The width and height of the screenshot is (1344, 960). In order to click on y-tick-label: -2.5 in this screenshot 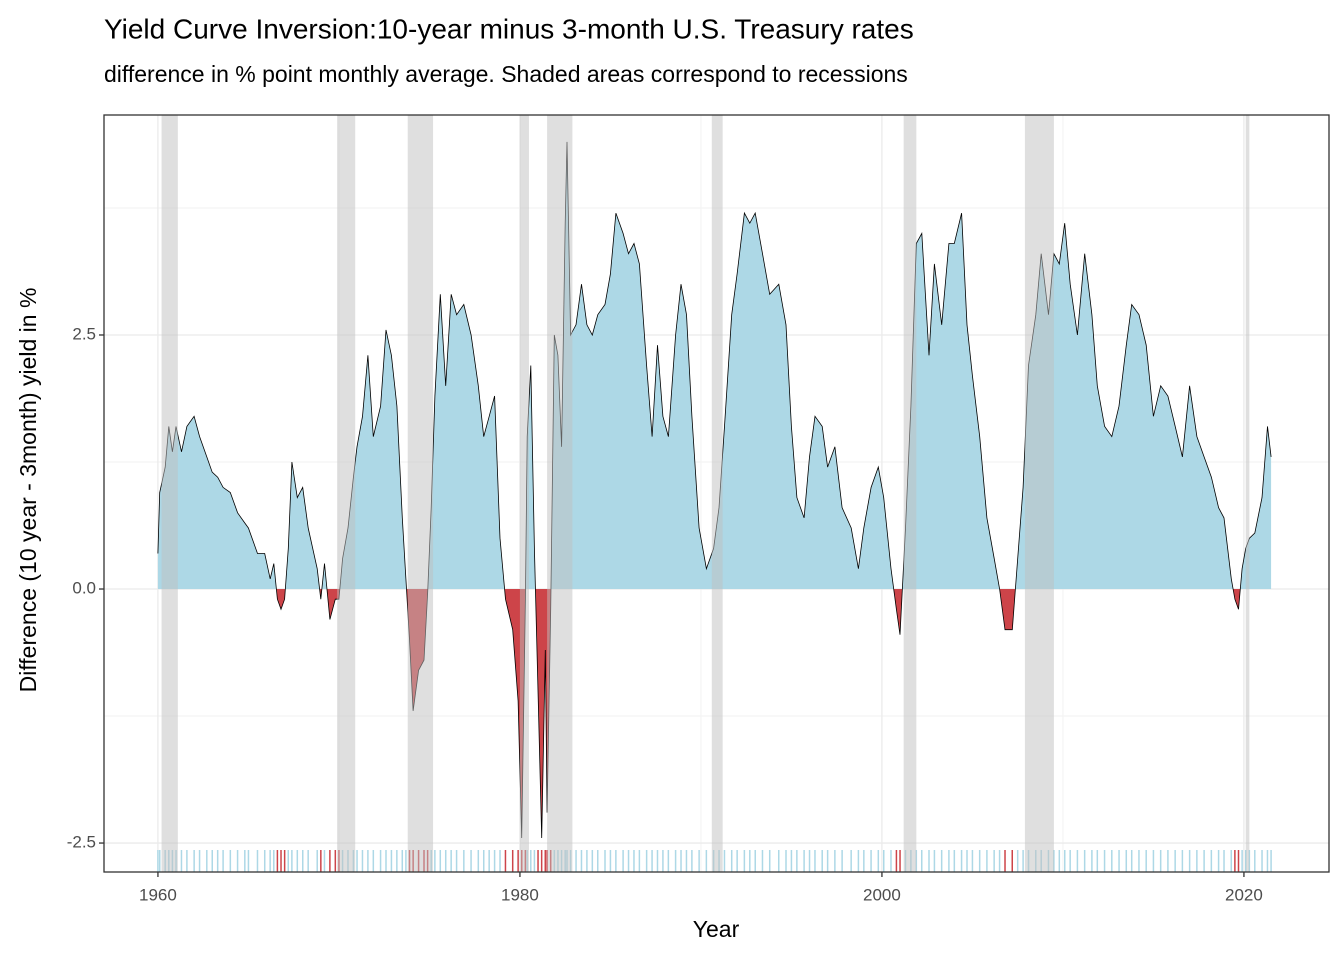, I will do `click(81, 842)`.